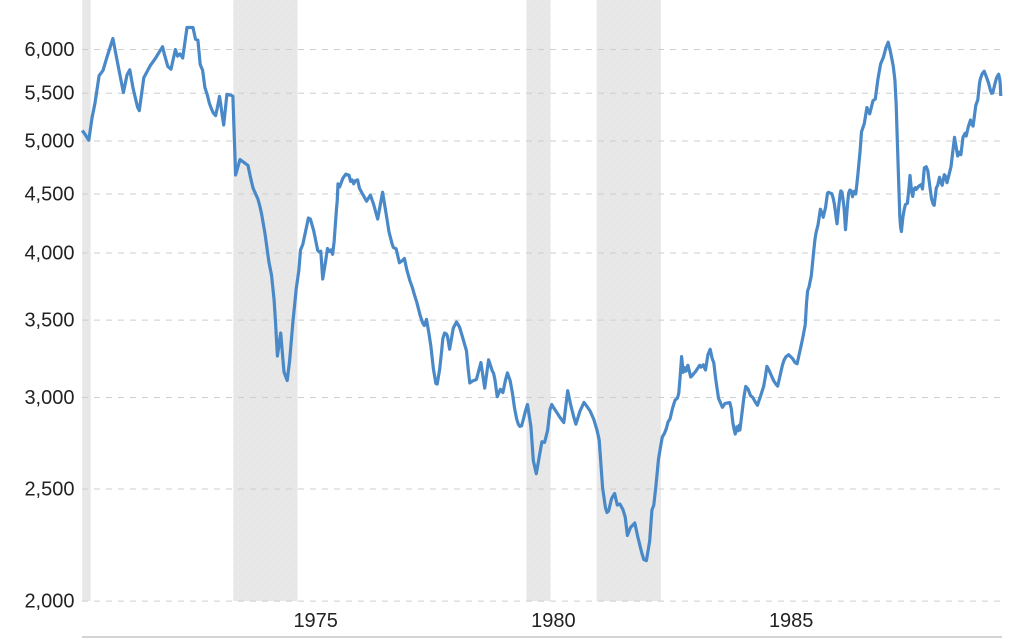 The image size is (1024, 643). I want to click on svg-text: 2,500, so click(49, 490).